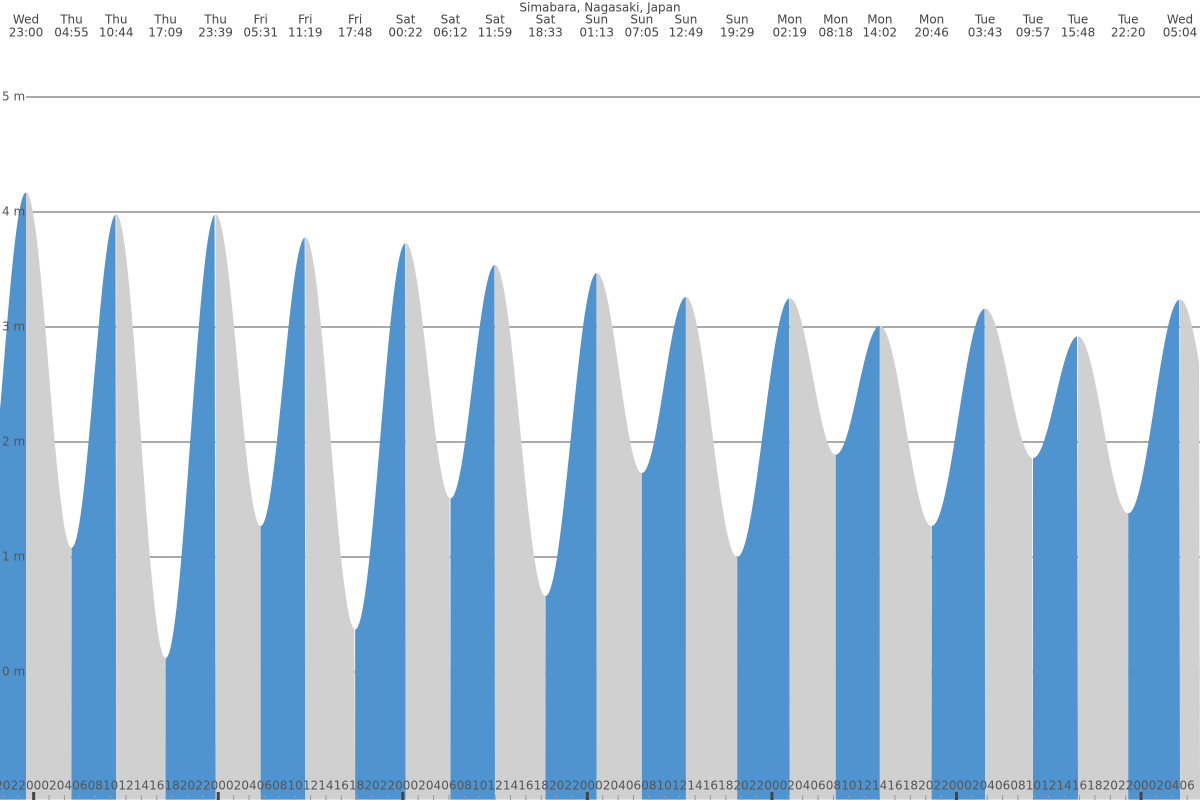 The height and width of the screenshot is (800, 1200). What do you see at coordinates (789, 33) in the screenshot?
I see `extreme-time: 02:19` at bounding box center [789, 33].